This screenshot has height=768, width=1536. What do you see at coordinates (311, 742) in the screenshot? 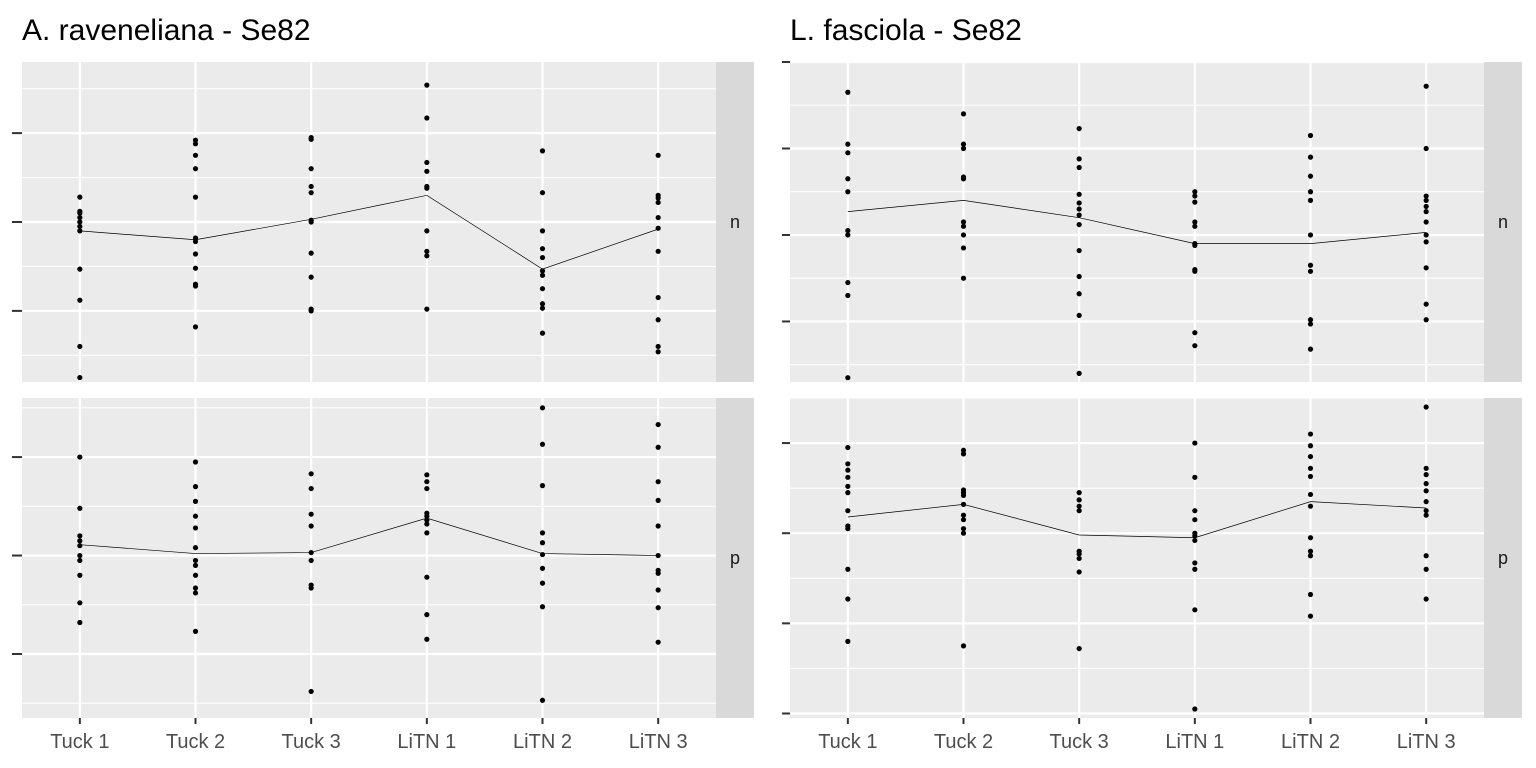
I see `x-tick-label: Tuck 3` at bounding box center [311, 742].